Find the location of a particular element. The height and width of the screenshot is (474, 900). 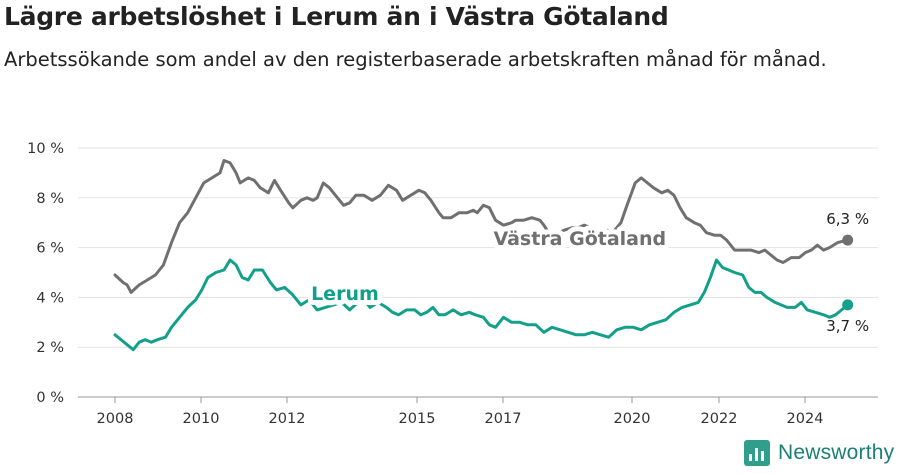

series-end-point-lerum is located at coordinates (848, 305).